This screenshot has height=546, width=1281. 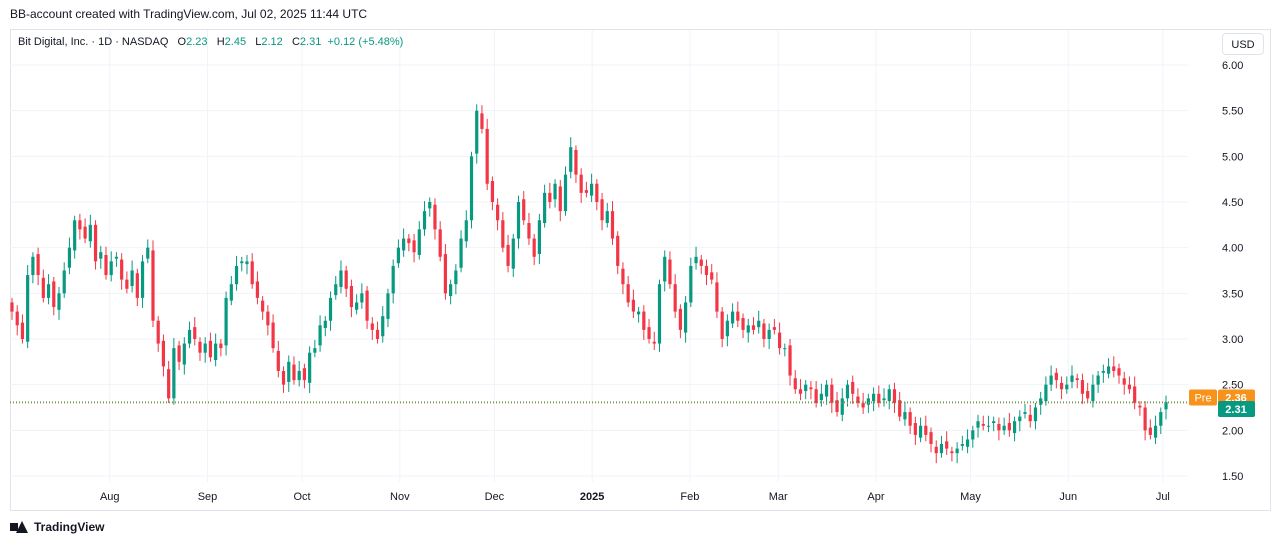 What do you see at coordinates (1203, 397) in the screenshot?
I see `pre-label-box` at bounding box center [1203, 397].